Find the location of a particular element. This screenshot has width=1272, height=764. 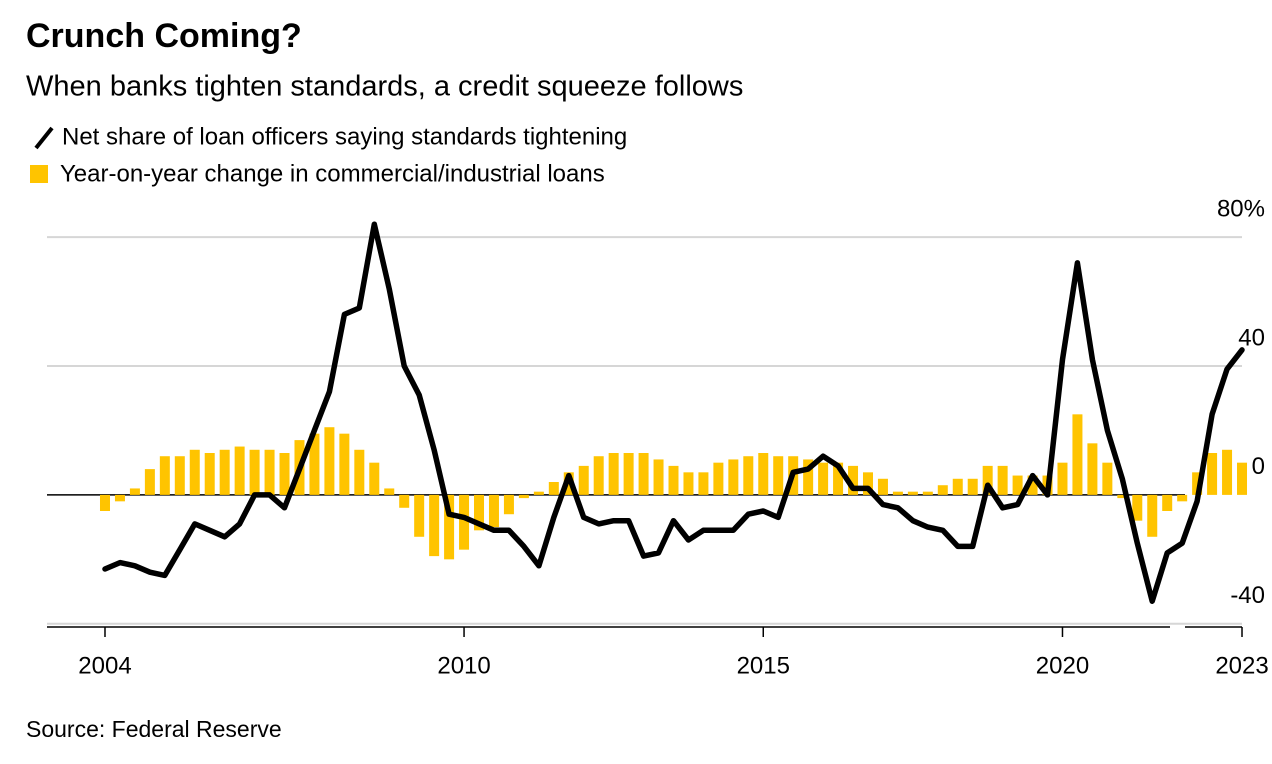

x-tick-label: 2010 is located at coordinates (463, 665).